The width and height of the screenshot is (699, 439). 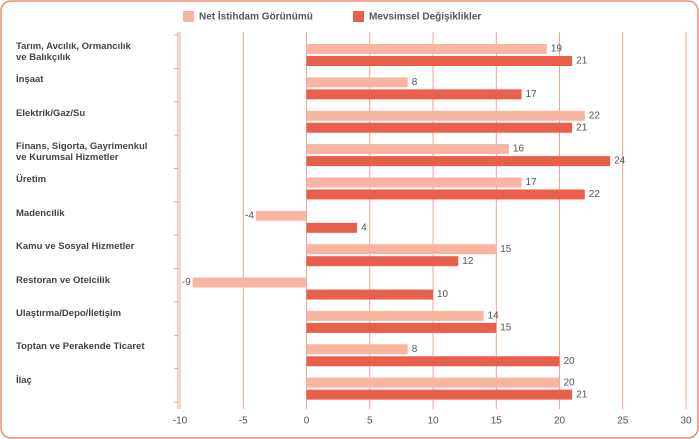 I want to click on category-label-text: İnşaat, so click(x=30, y=80).